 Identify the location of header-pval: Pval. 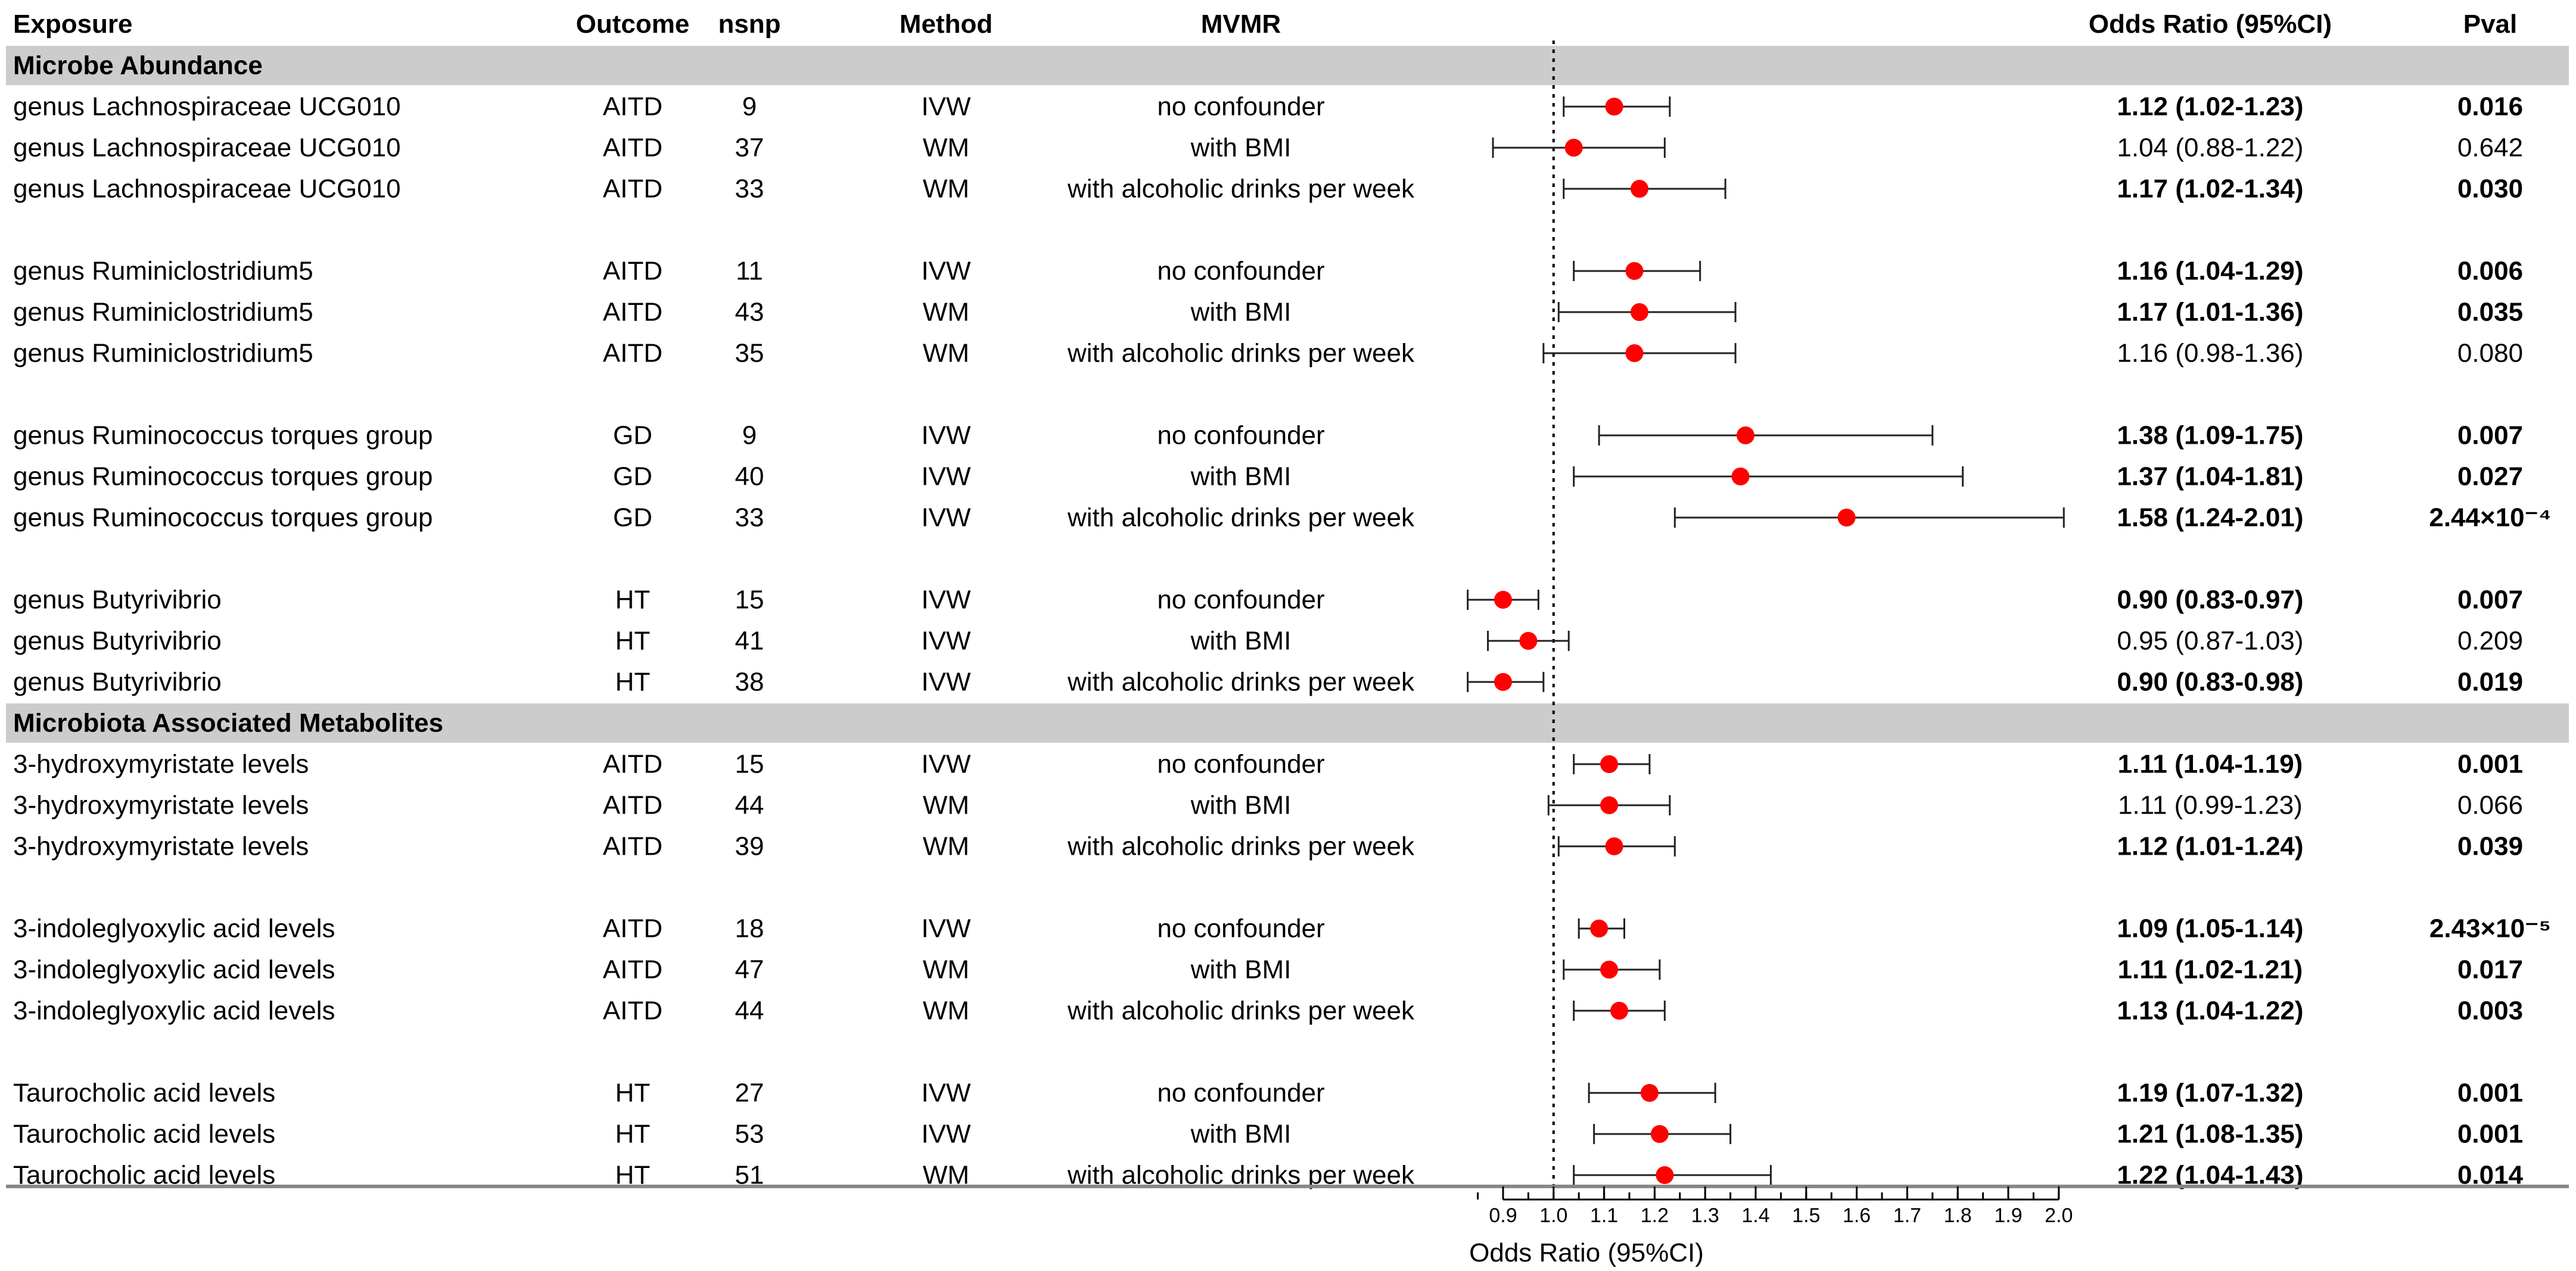
(2490, 24).